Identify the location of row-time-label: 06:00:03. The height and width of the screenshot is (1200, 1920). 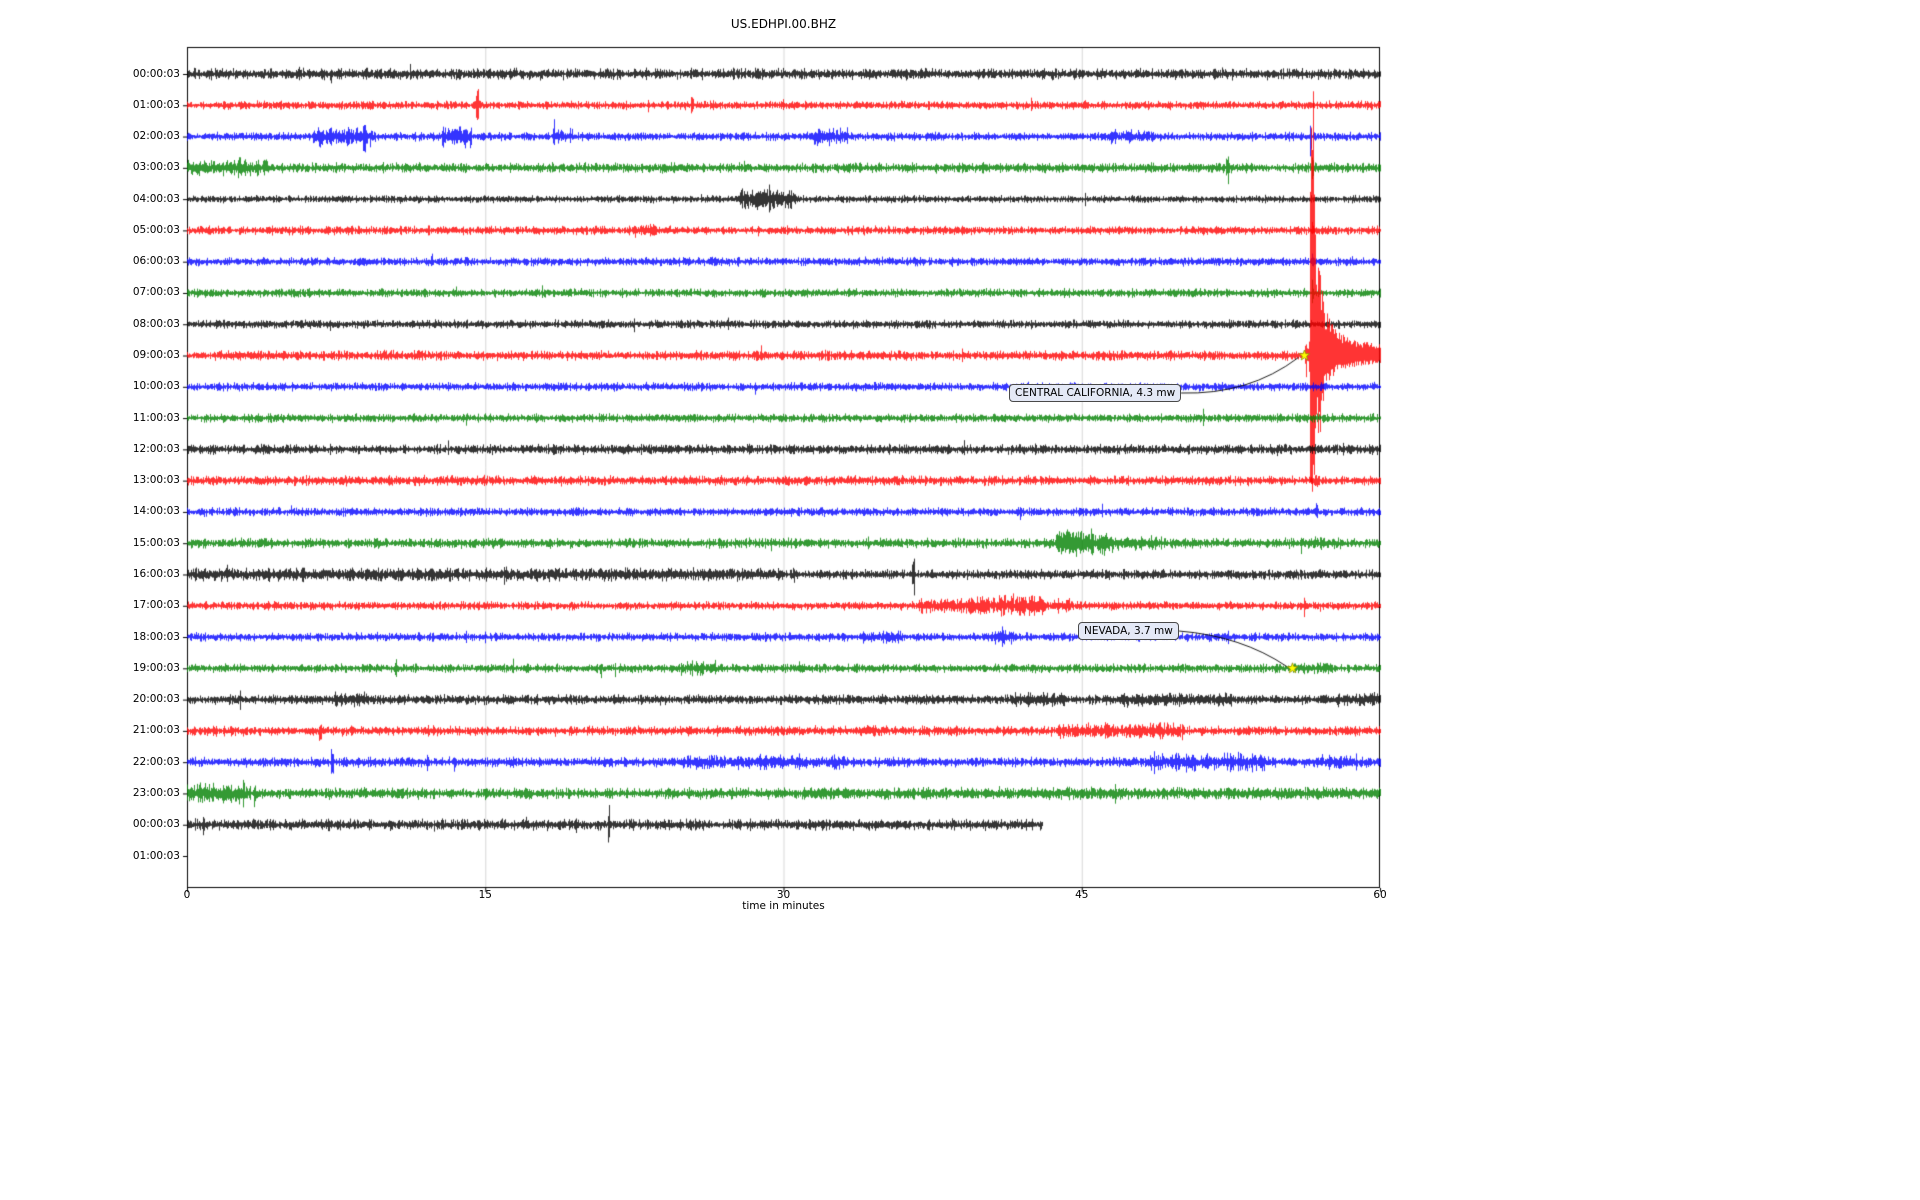
(156, 261).